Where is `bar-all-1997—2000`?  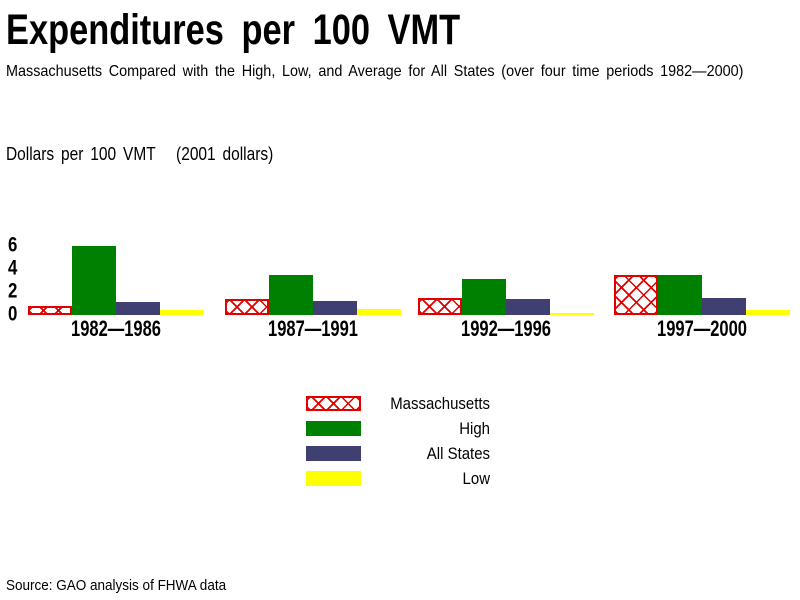 bar-all-1997—2000 is located at coordinates (724, 306).